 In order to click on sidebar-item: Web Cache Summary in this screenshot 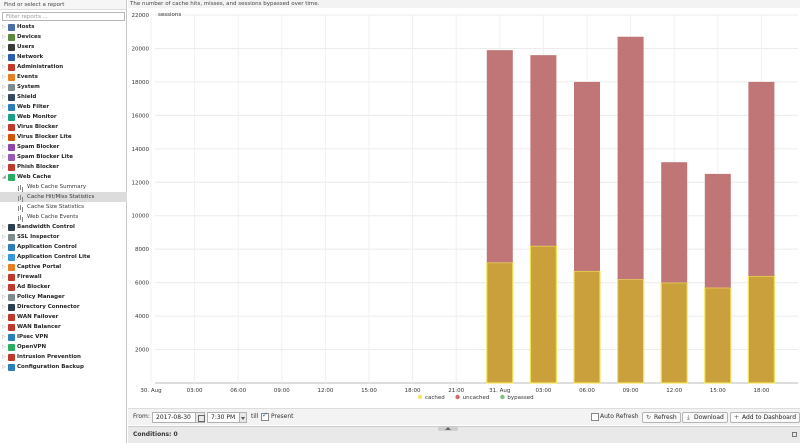, I will do `click(63, 187)`.